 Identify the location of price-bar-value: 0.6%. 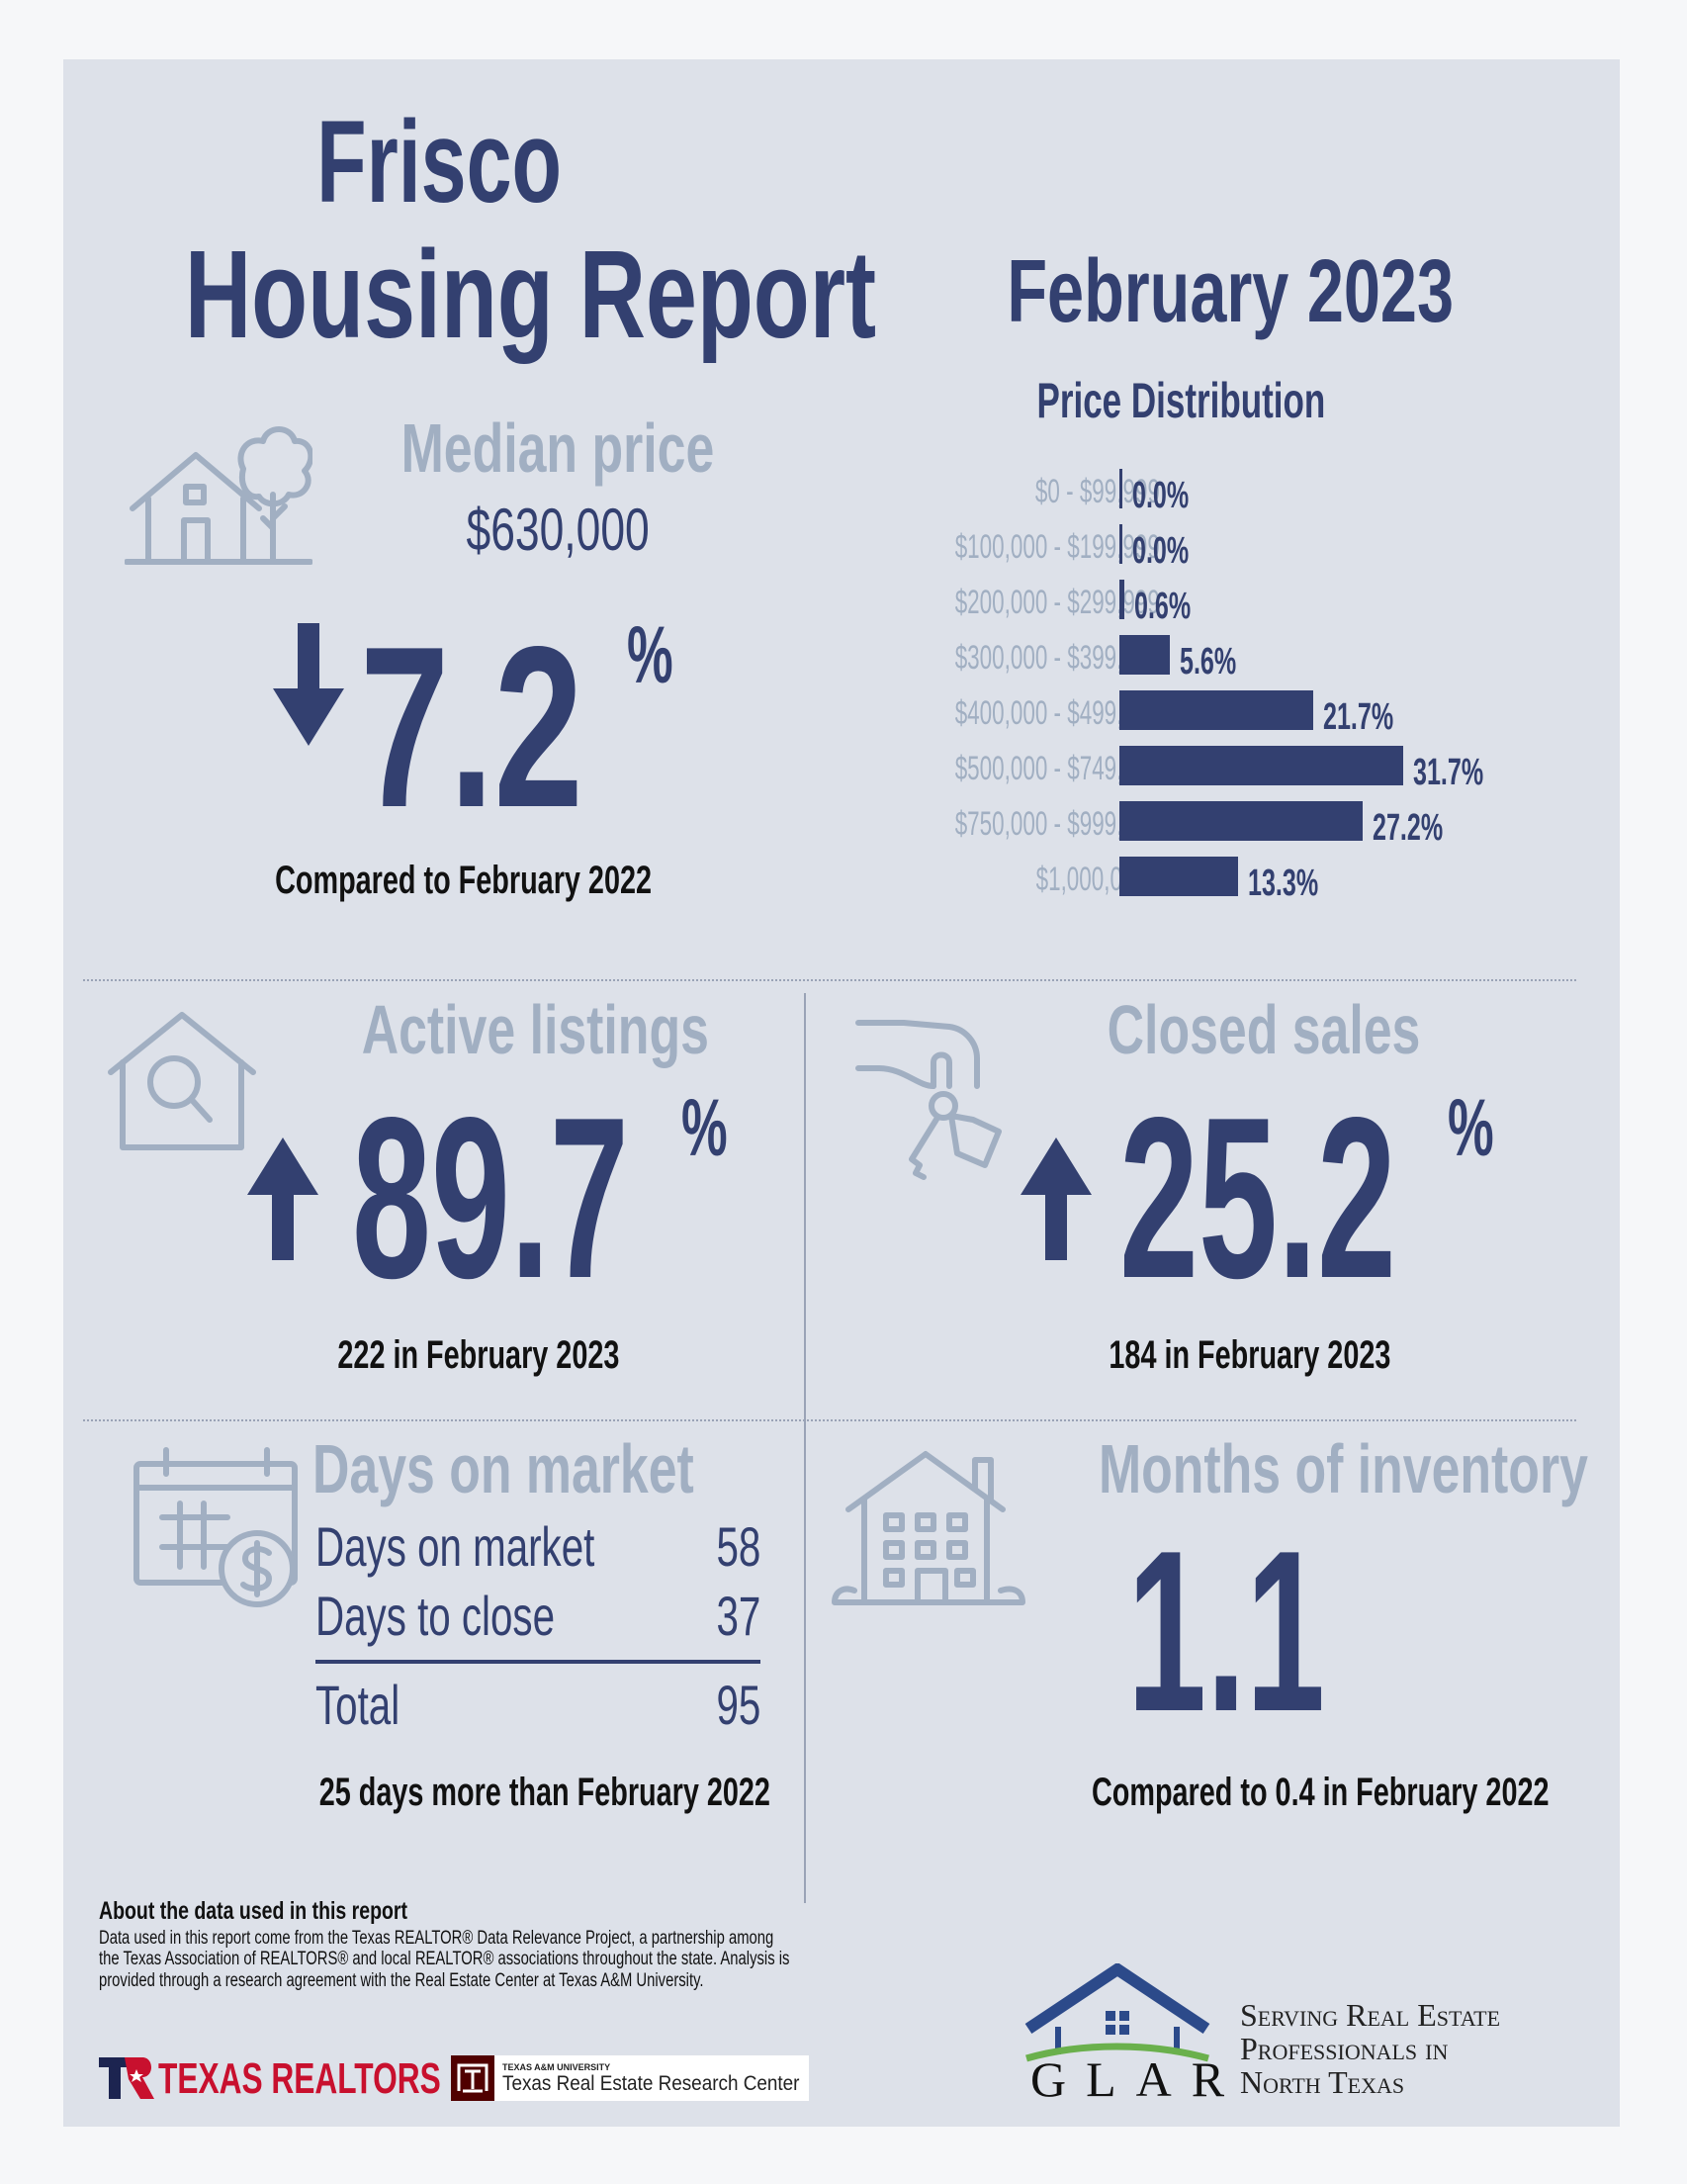
(1163, 606).